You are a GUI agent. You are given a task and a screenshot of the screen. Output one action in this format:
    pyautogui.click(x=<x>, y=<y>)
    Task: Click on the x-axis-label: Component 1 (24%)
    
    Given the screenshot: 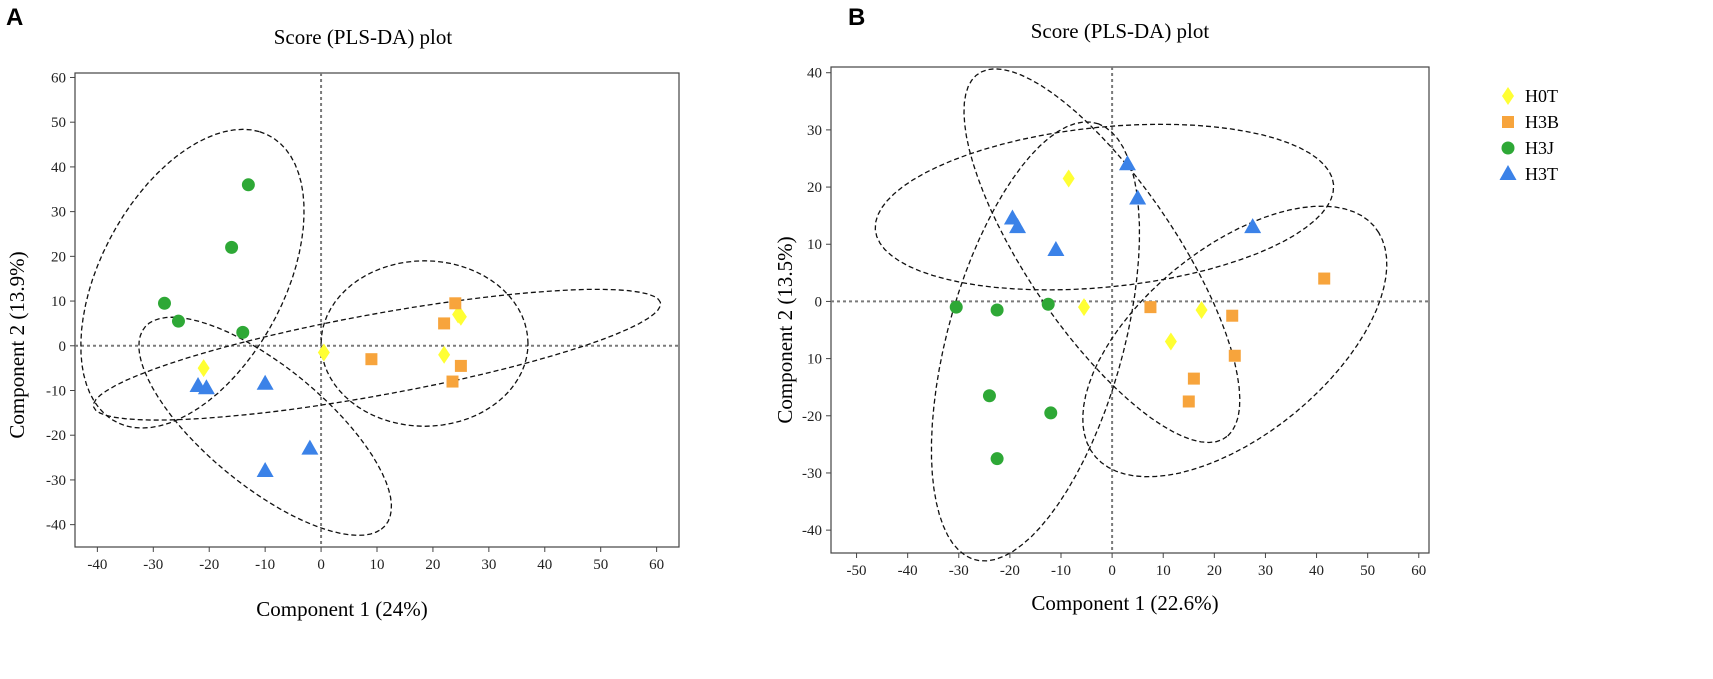 What is the action you would take?
    pyautogui.click(x=341, y=609)
    